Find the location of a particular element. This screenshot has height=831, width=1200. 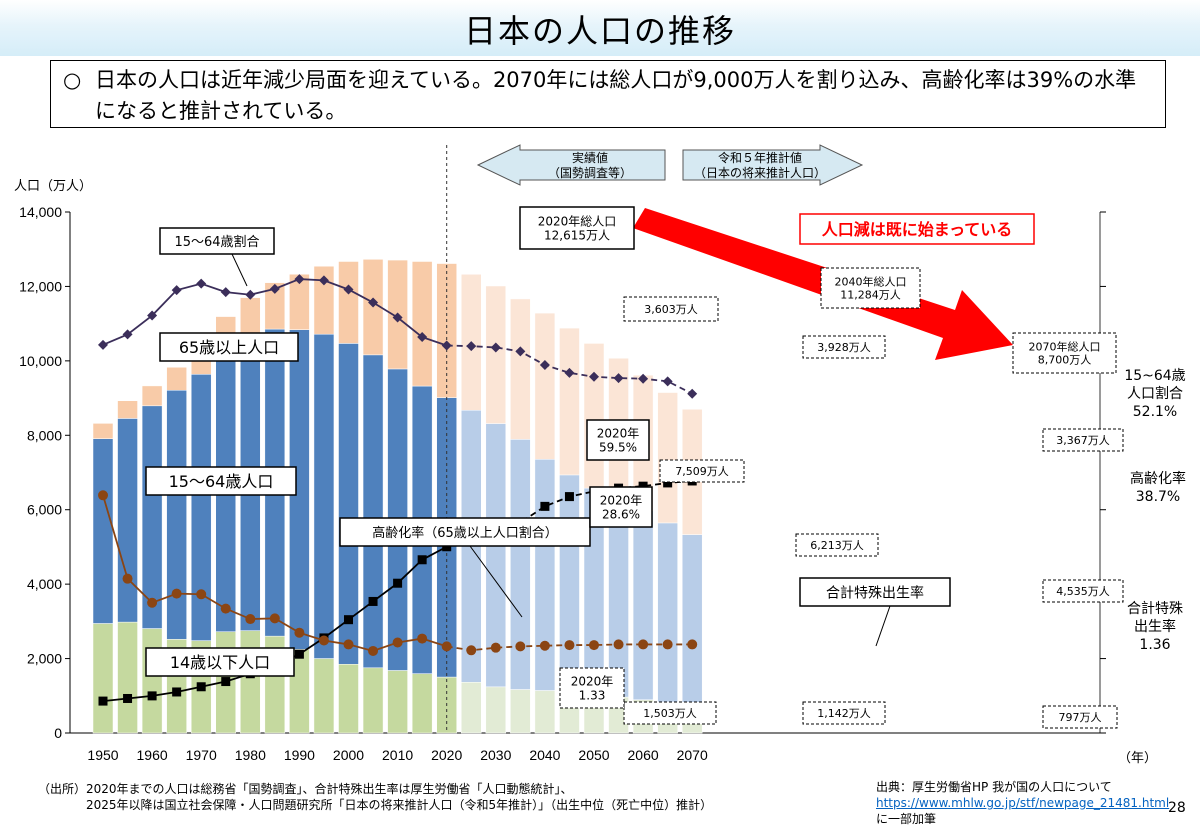

x-tick-label: 1950 is located at coordinates (102, 755).